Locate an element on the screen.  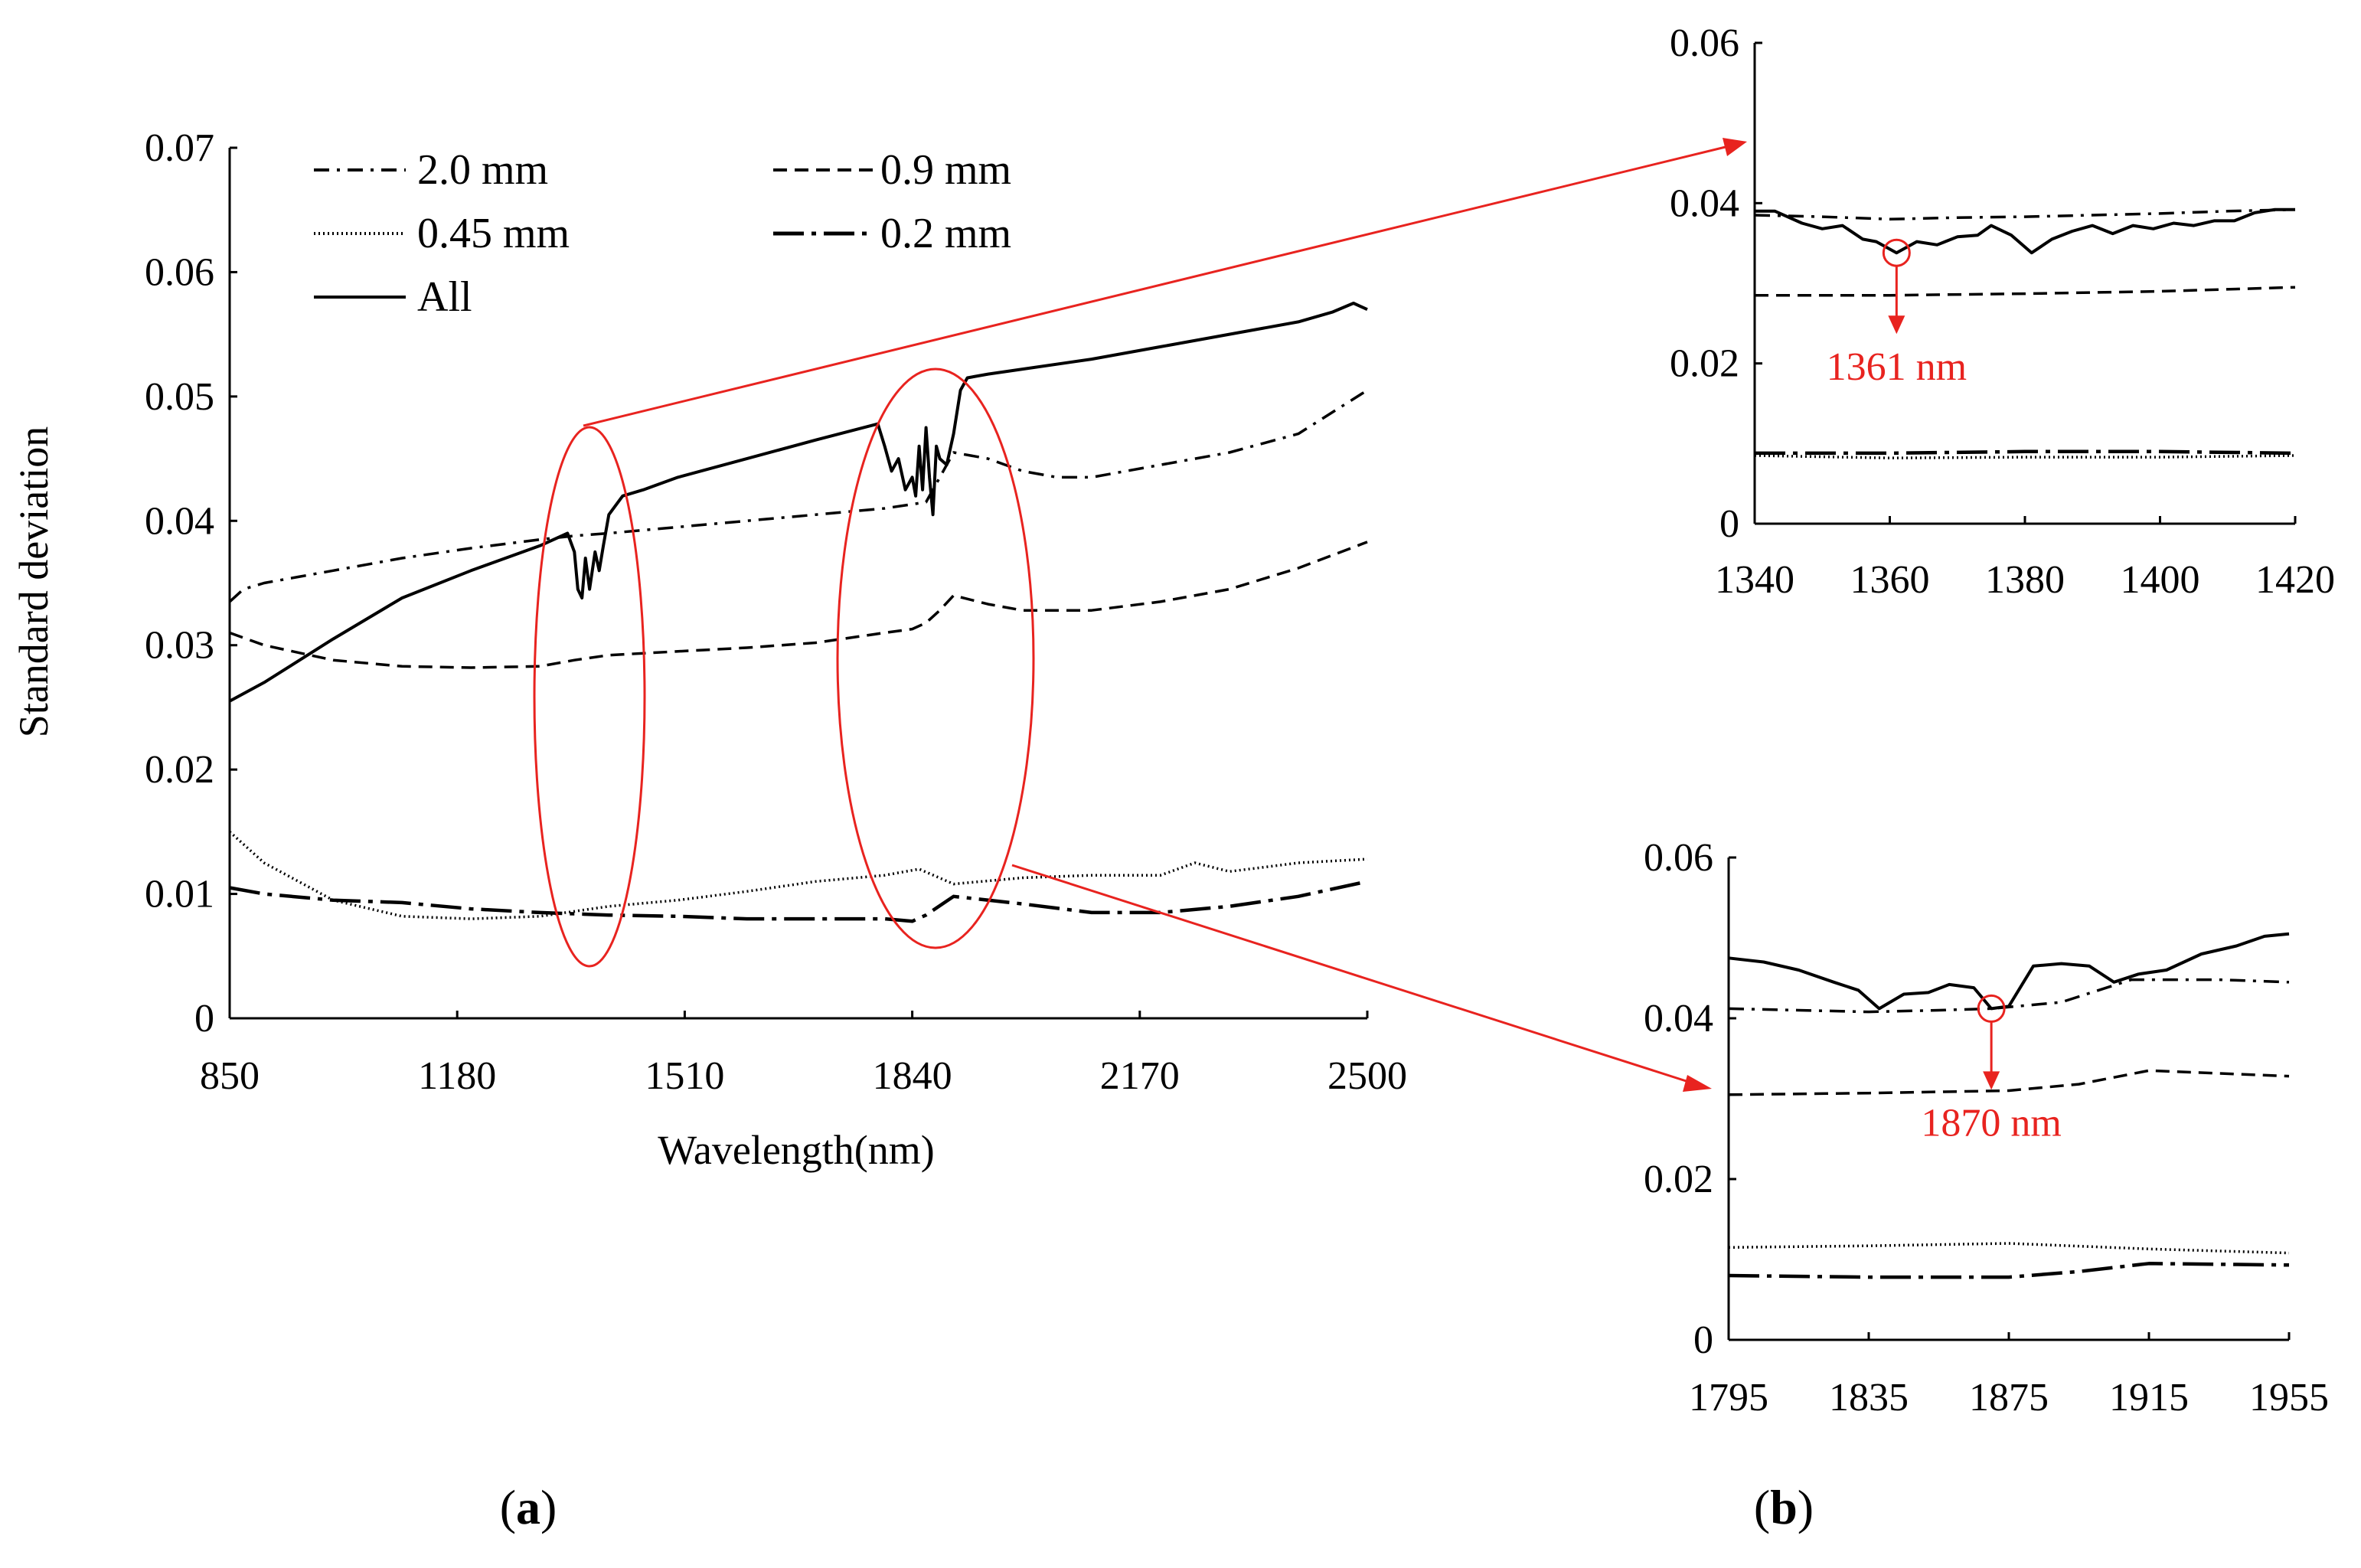
a-x-tick-label: 2500 is located at coordinates (1367, 1076).